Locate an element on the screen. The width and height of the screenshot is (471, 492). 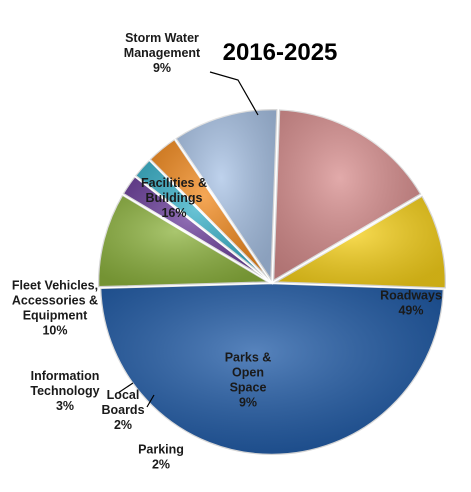
slice-label-line: Parks & is located at coordinates (248, 358).